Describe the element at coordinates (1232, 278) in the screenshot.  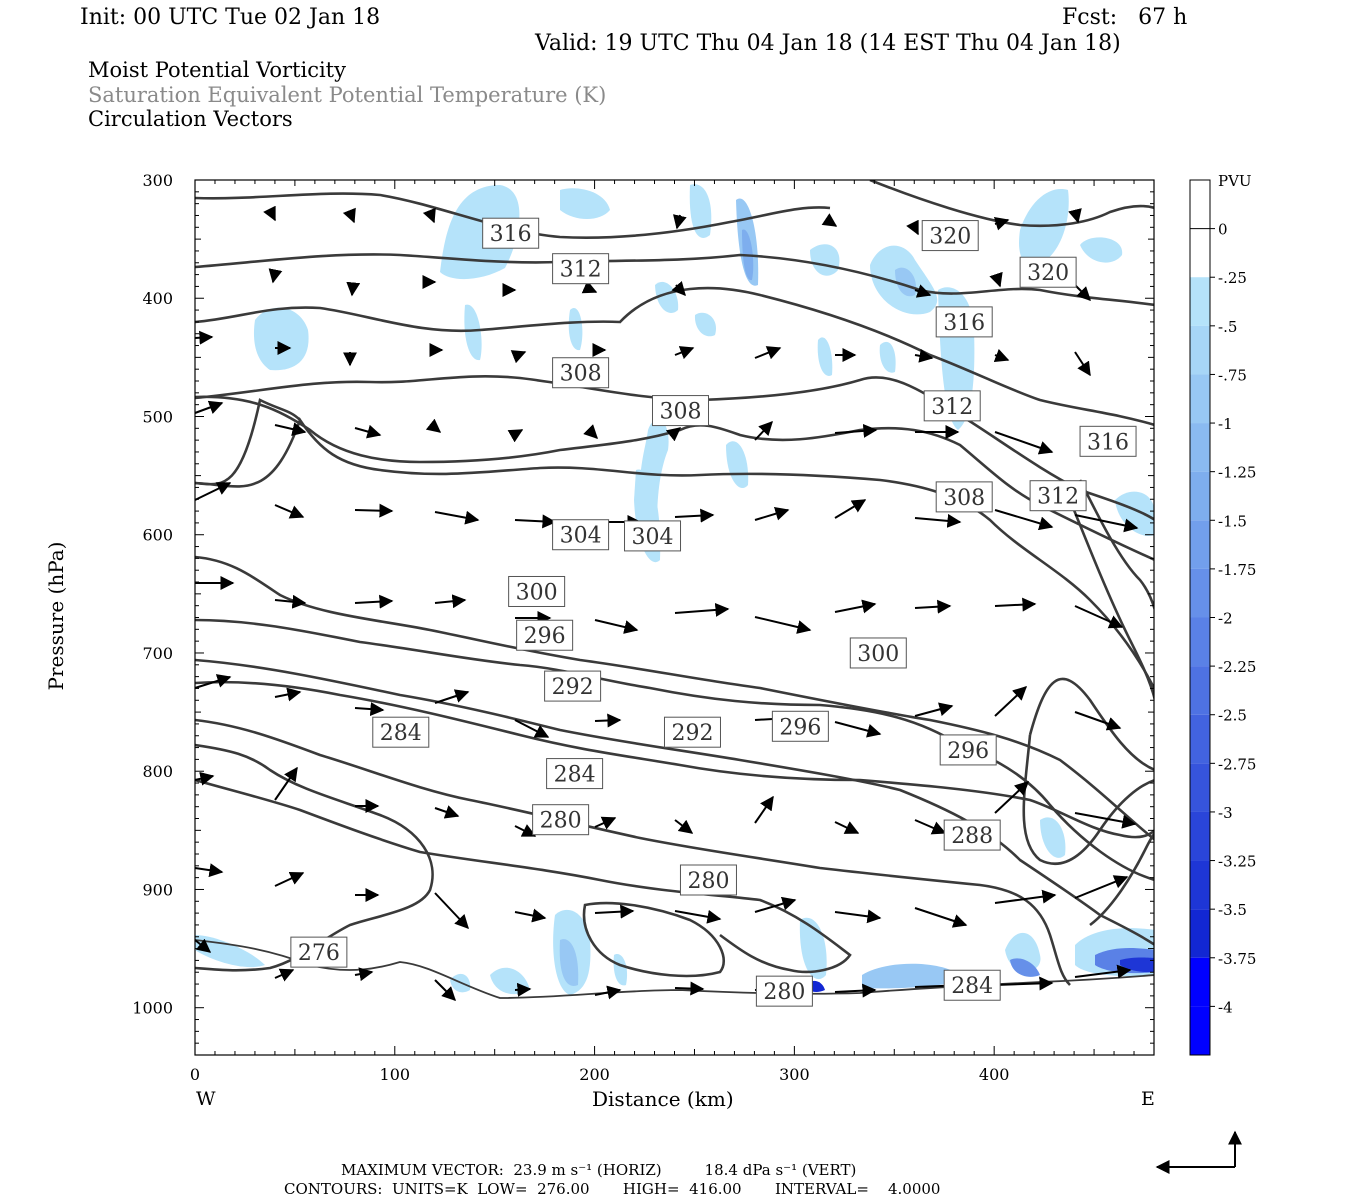
I see `colorbar-label: -.25` at that location.